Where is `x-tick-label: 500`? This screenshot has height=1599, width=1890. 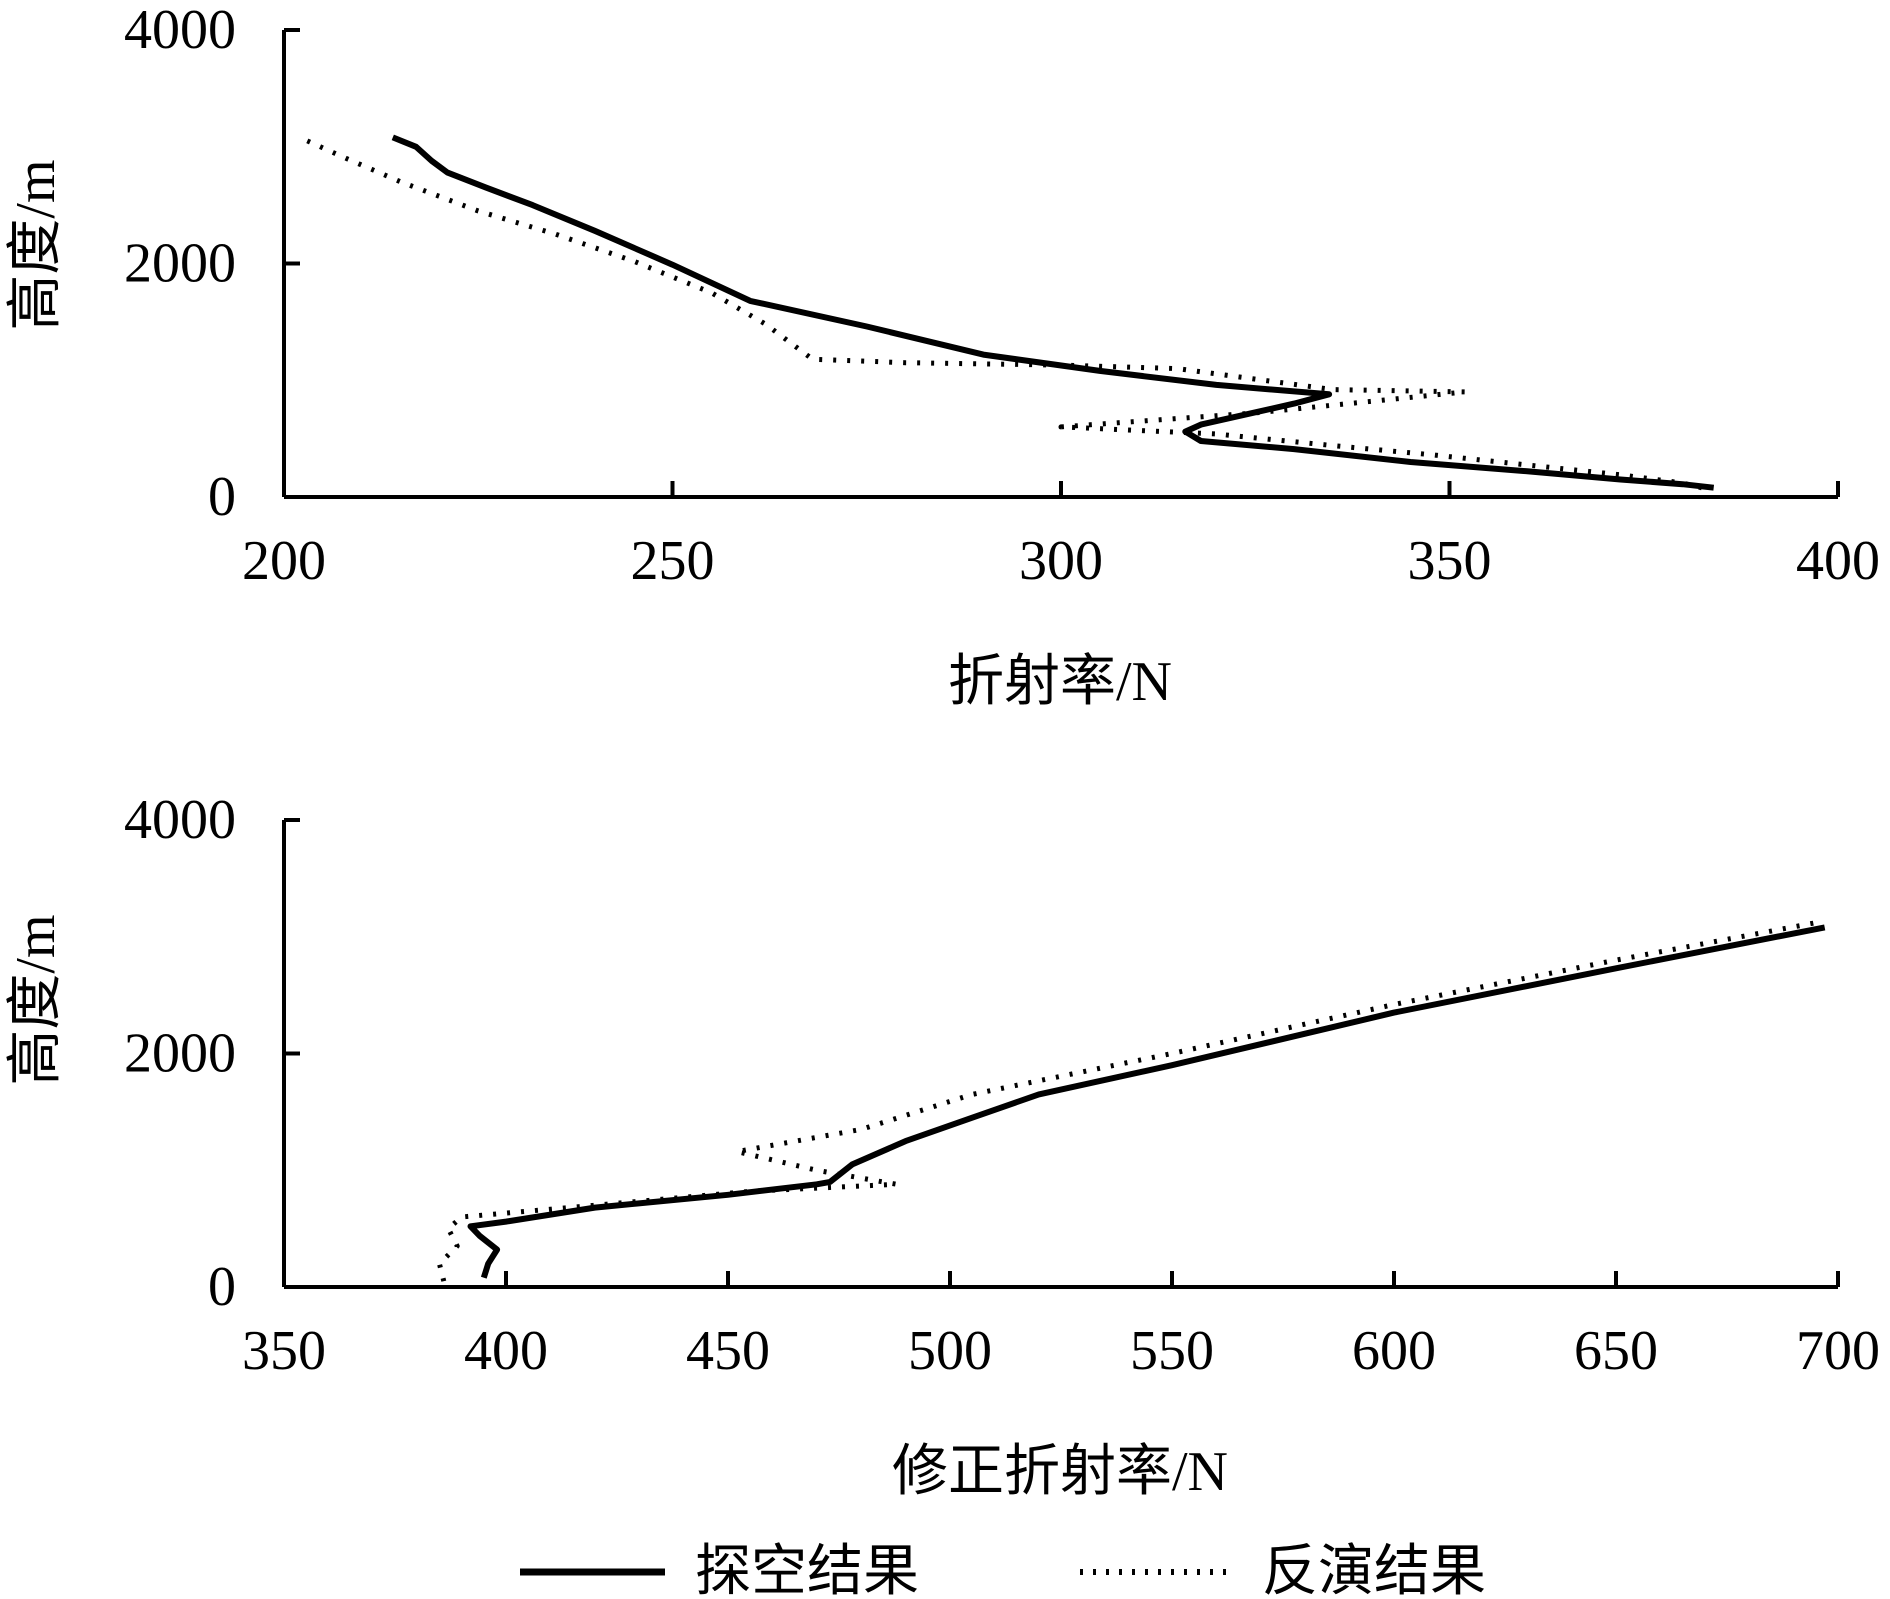
x-tick-label: 500 is located at coordinates (950, 1351).